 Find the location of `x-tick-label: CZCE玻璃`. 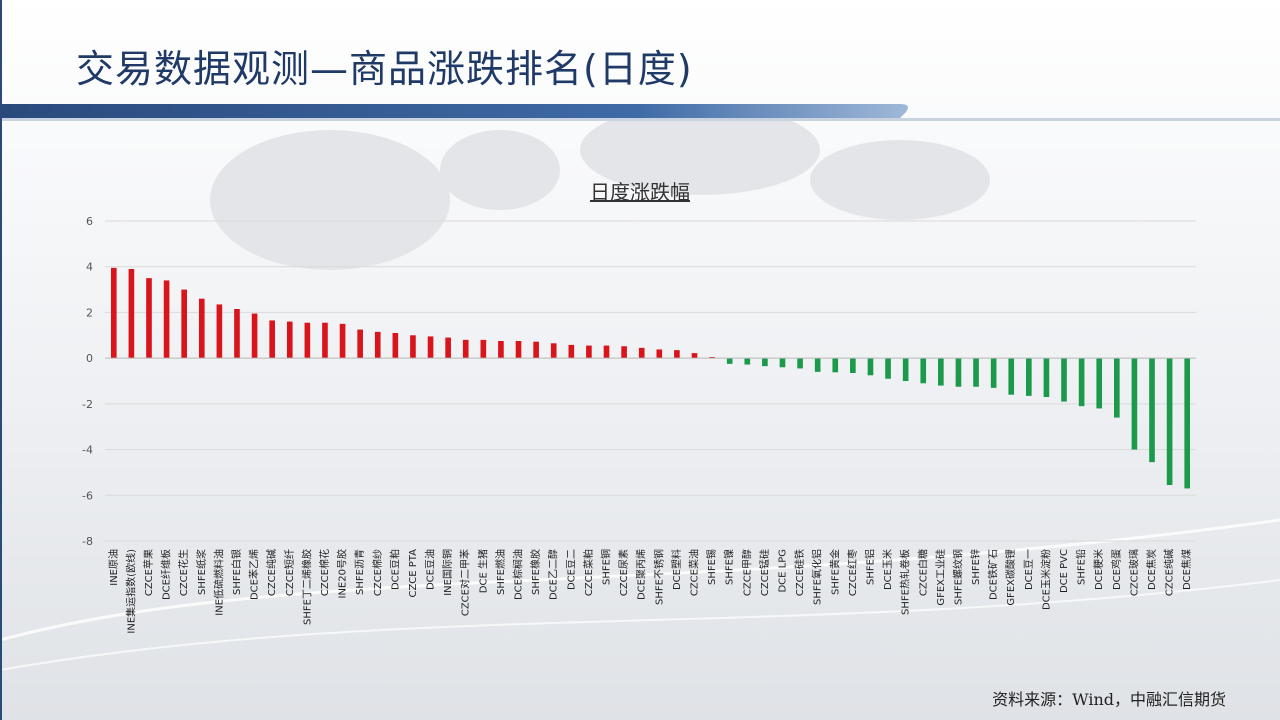

x-tick-label: CZCE玻璃 is located at coordinates (1133, 572).